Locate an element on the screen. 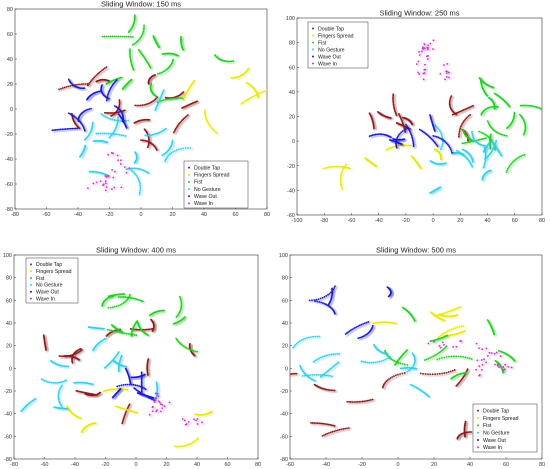 This screenshot has height=469, width=550. x-tick-label: 60 is located at coordinates (235, 215).